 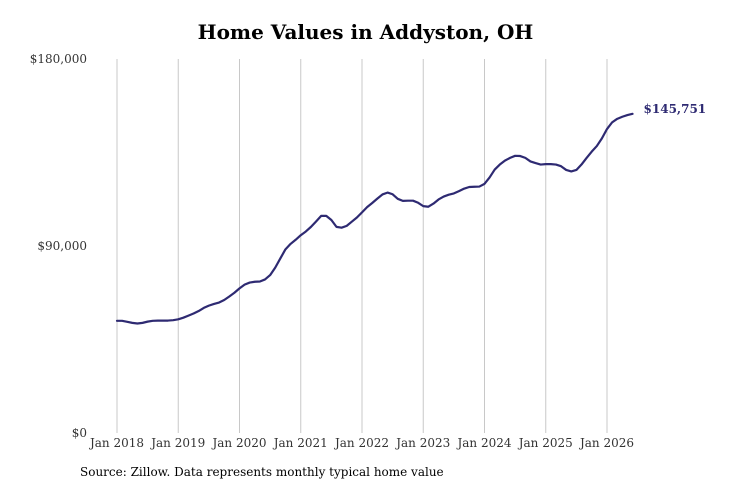 I want to click on chart-title: Home Values in Addyston, OH, so click(x=365, y=32).